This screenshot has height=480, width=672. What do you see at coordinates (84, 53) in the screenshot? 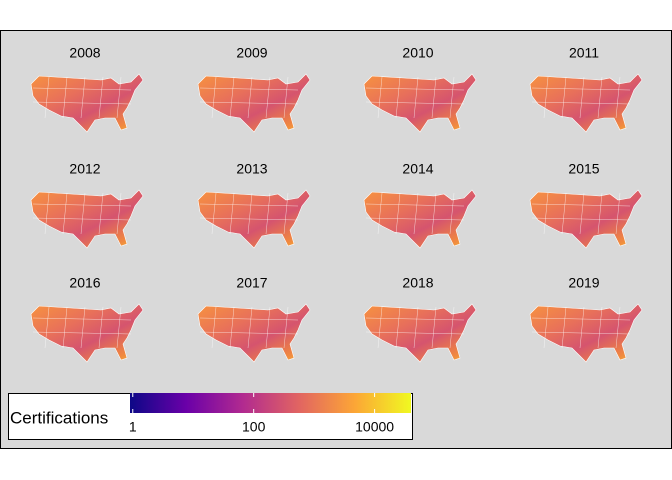
I see `panel-title: 2008` at bounding box center [84, 53].